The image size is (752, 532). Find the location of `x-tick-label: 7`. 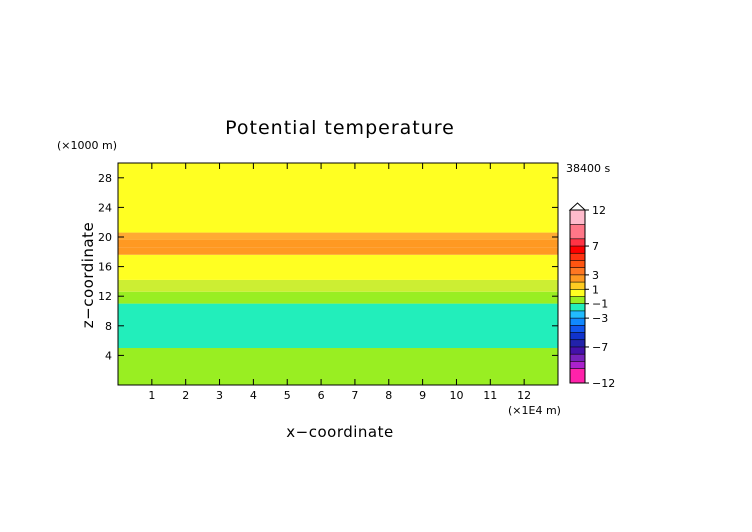

x-tick-label: 7 is located at coordinates (354, 395).